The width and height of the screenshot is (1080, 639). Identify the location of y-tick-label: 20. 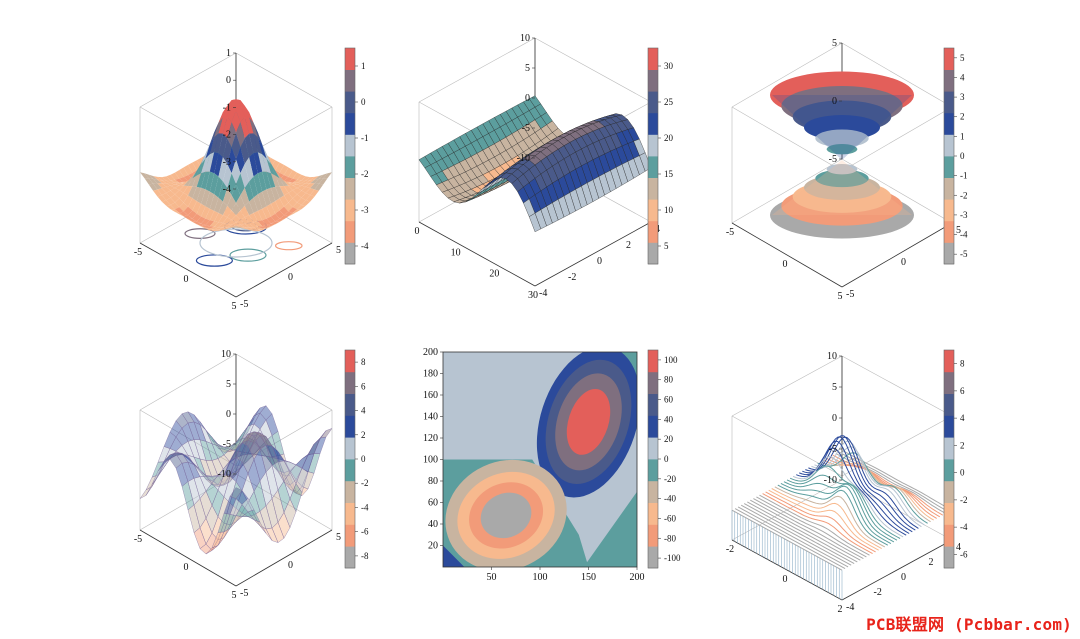
(433, 546).